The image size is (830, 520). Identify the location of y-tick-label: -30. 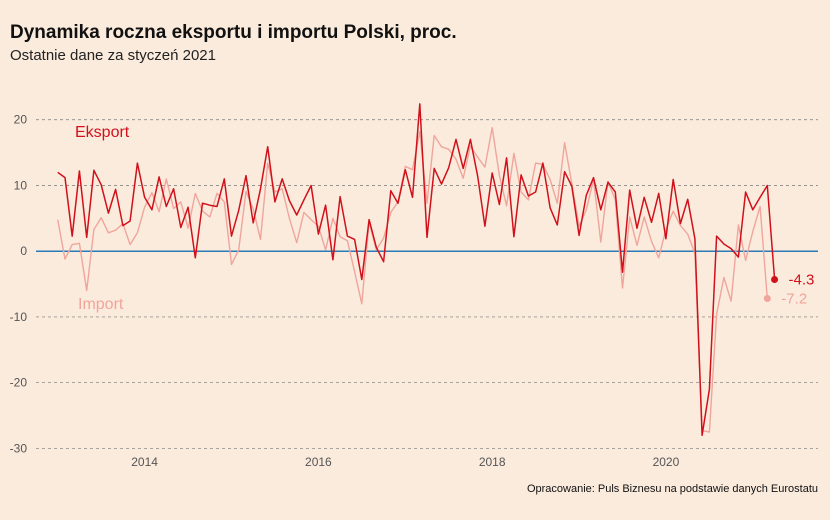
(19, 448).